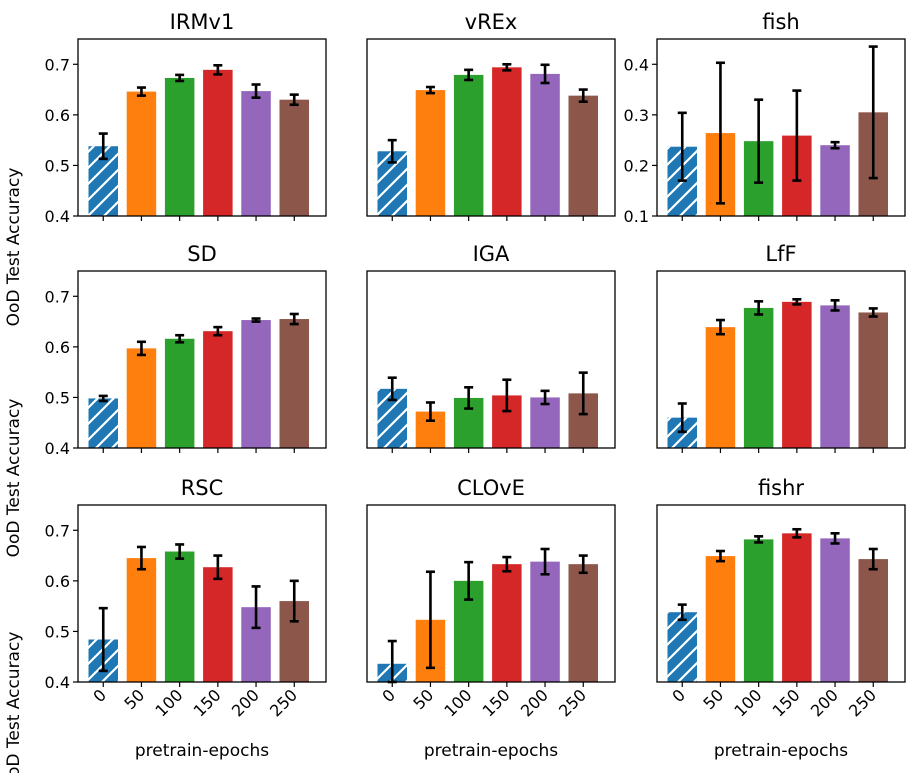 The image size is (914, 773). I want to click on chart-title: CLOvE, so click(491, 488).